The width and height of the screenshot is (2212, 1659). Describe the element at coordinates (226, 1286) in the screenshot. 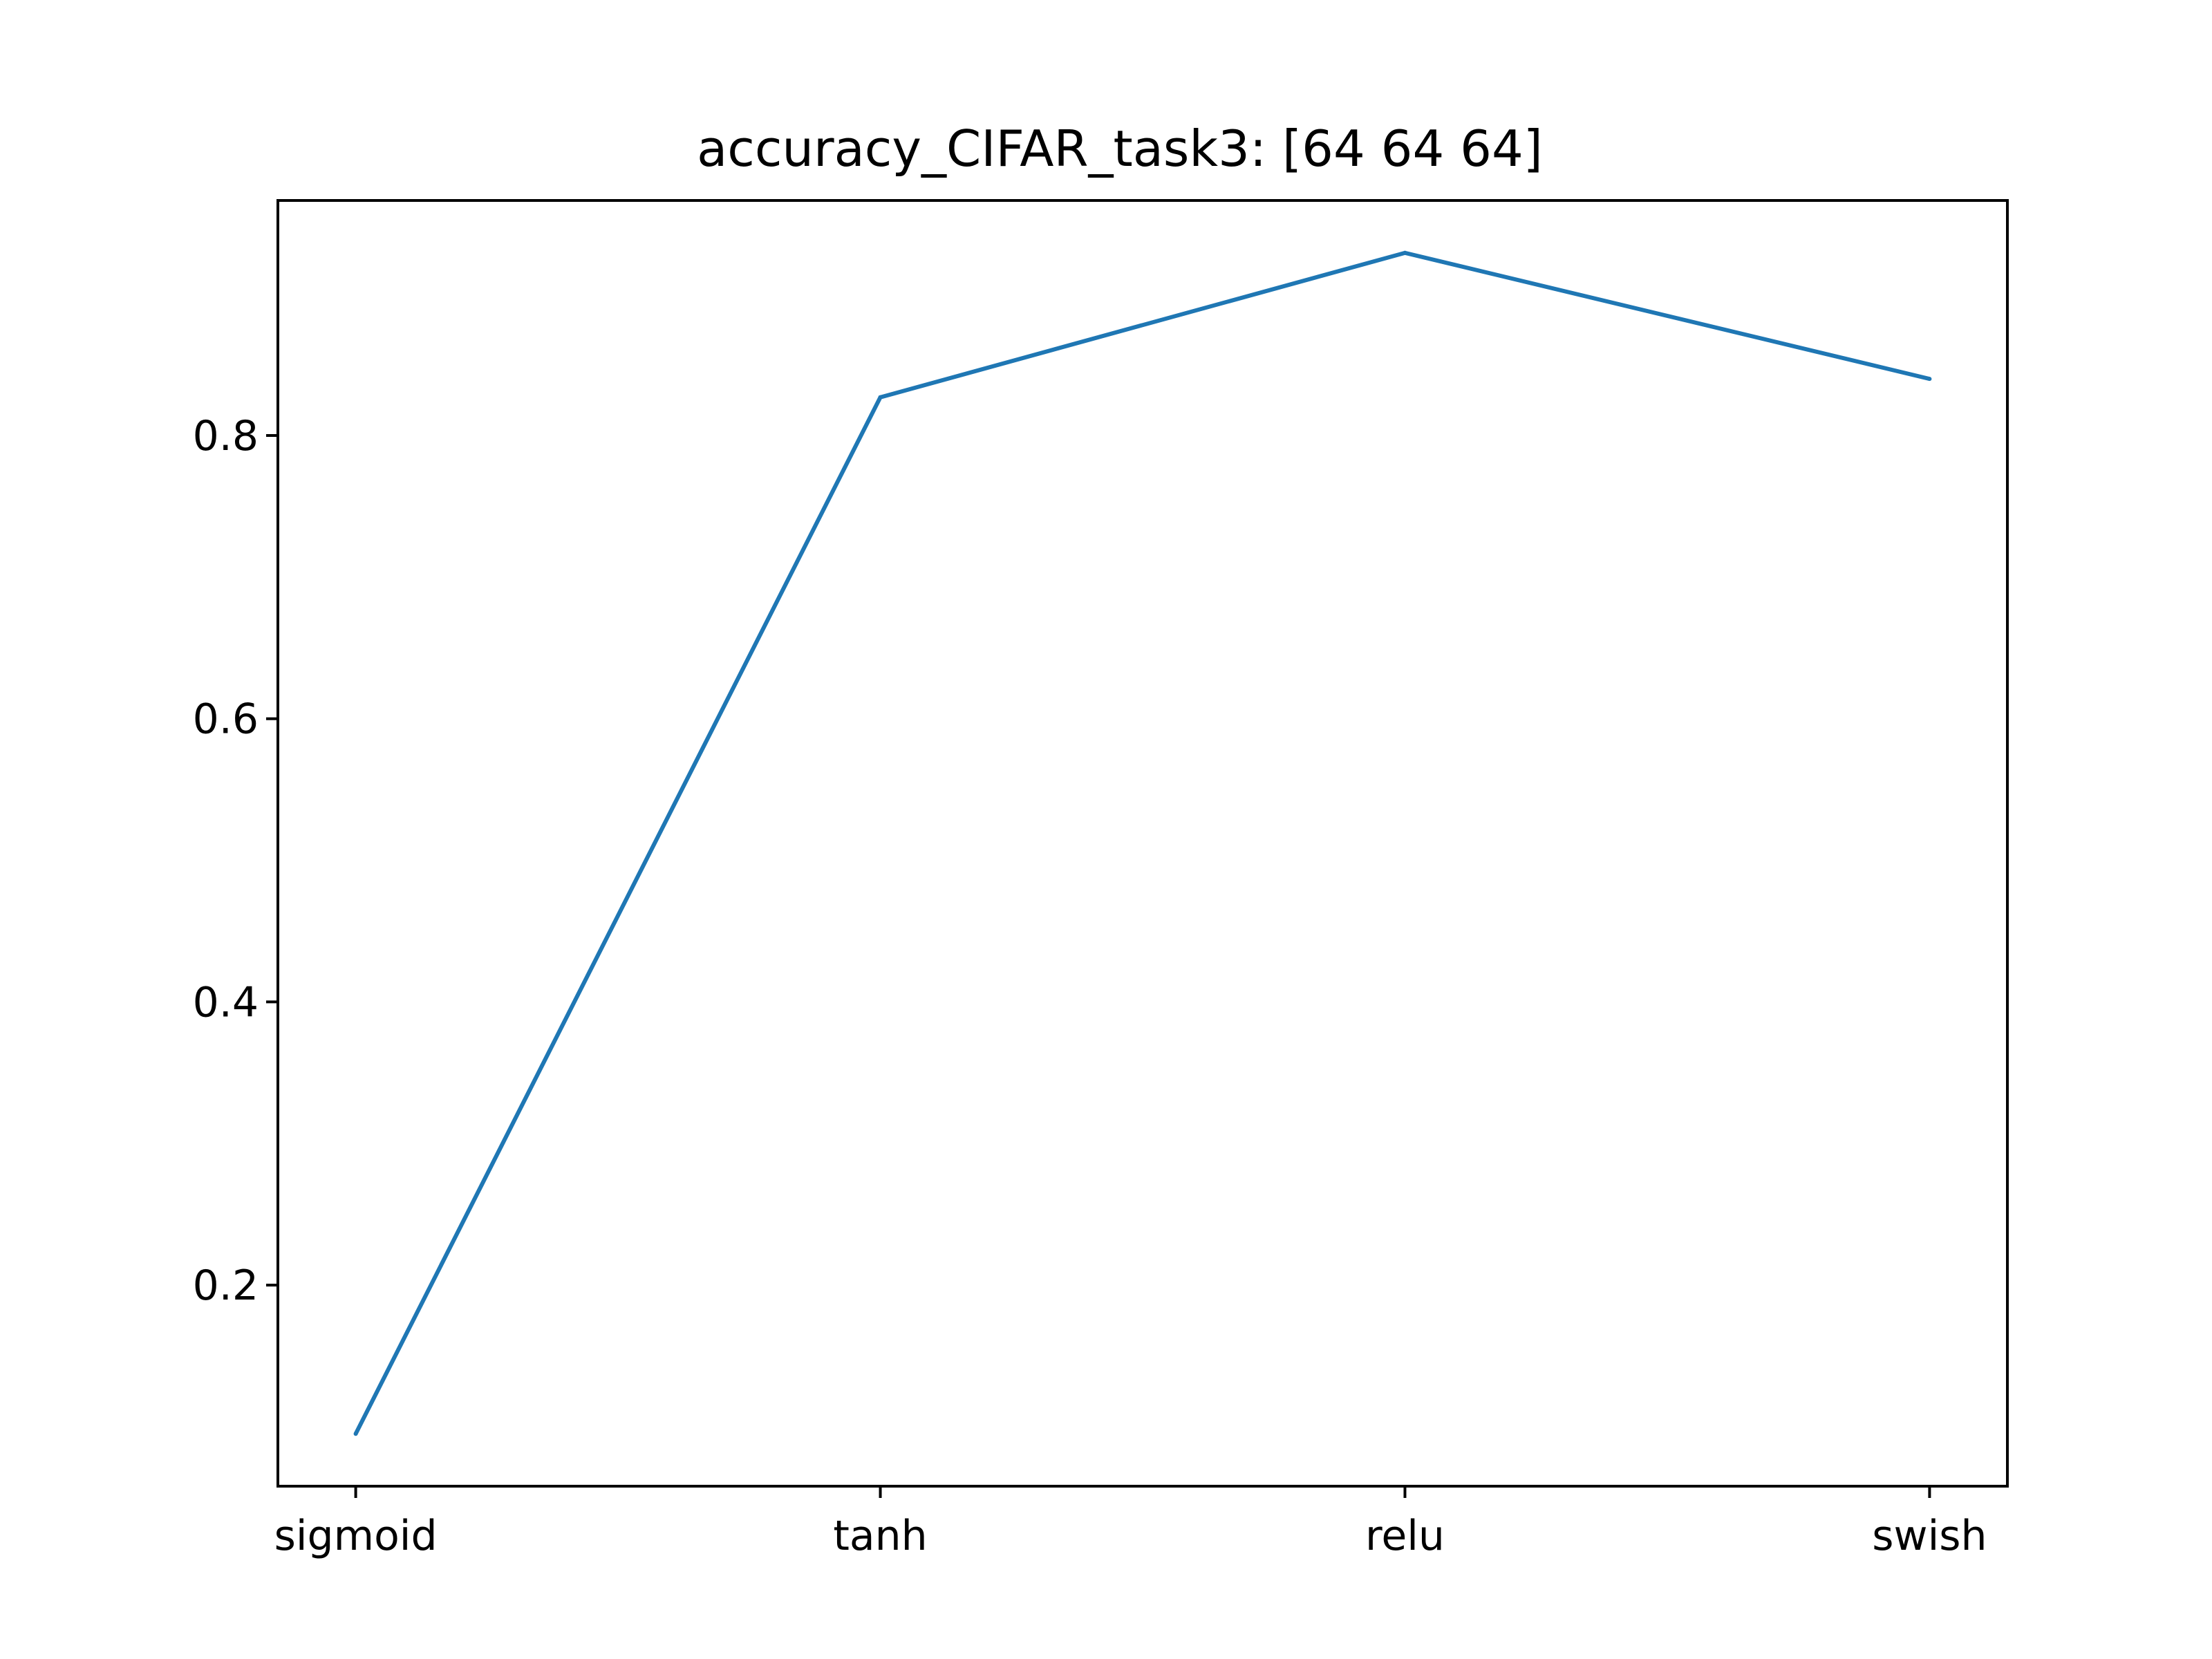

I see `y-tick-label: 0.2` at that location.